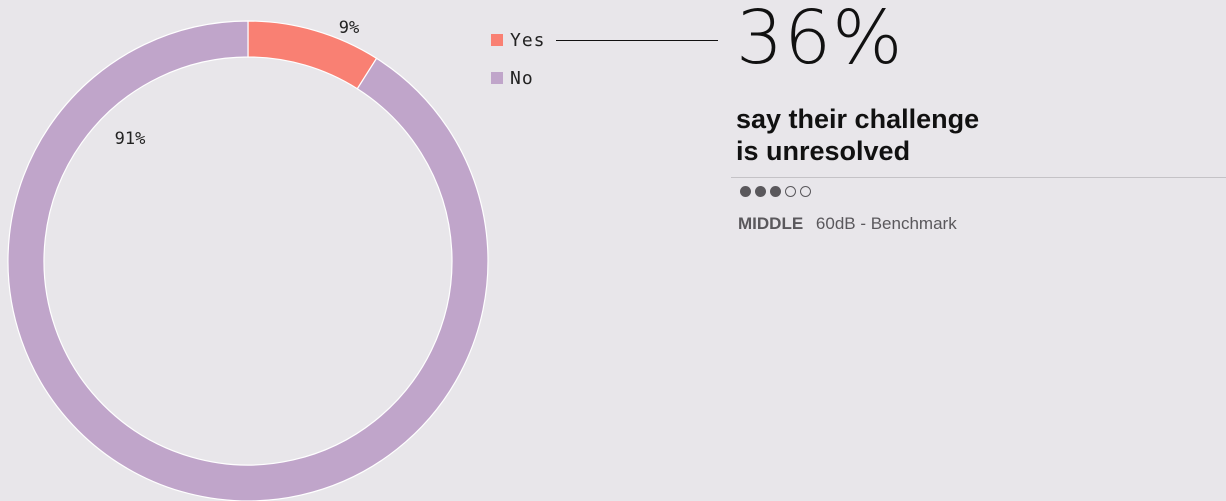 This screenshot has width=1226, height=501. I want to click on rating-dot-4-empty, so click(790, 191).